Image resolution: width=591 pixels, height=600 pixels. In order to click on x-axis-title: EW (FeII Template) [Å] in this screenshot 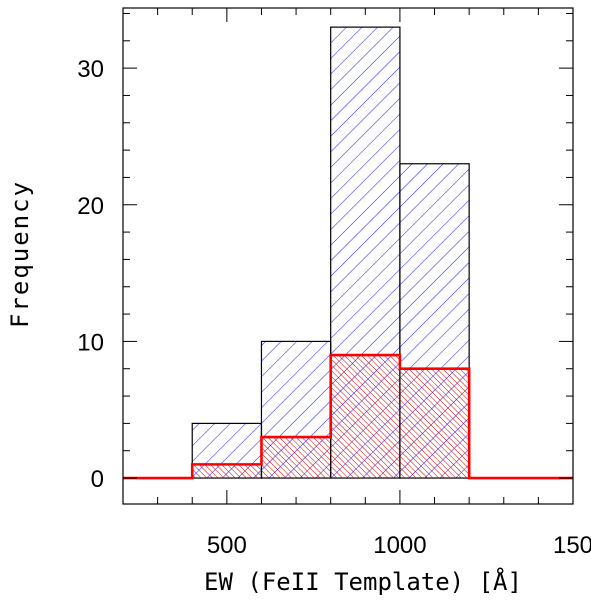, I will do `click(363, 581)`.